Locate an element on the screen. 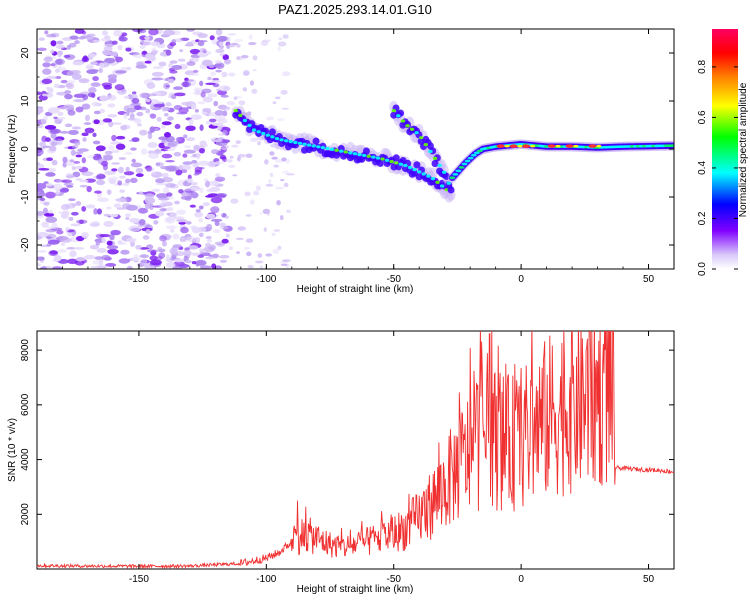  x-tick-label: -100 is located at coordinates (266, 579).